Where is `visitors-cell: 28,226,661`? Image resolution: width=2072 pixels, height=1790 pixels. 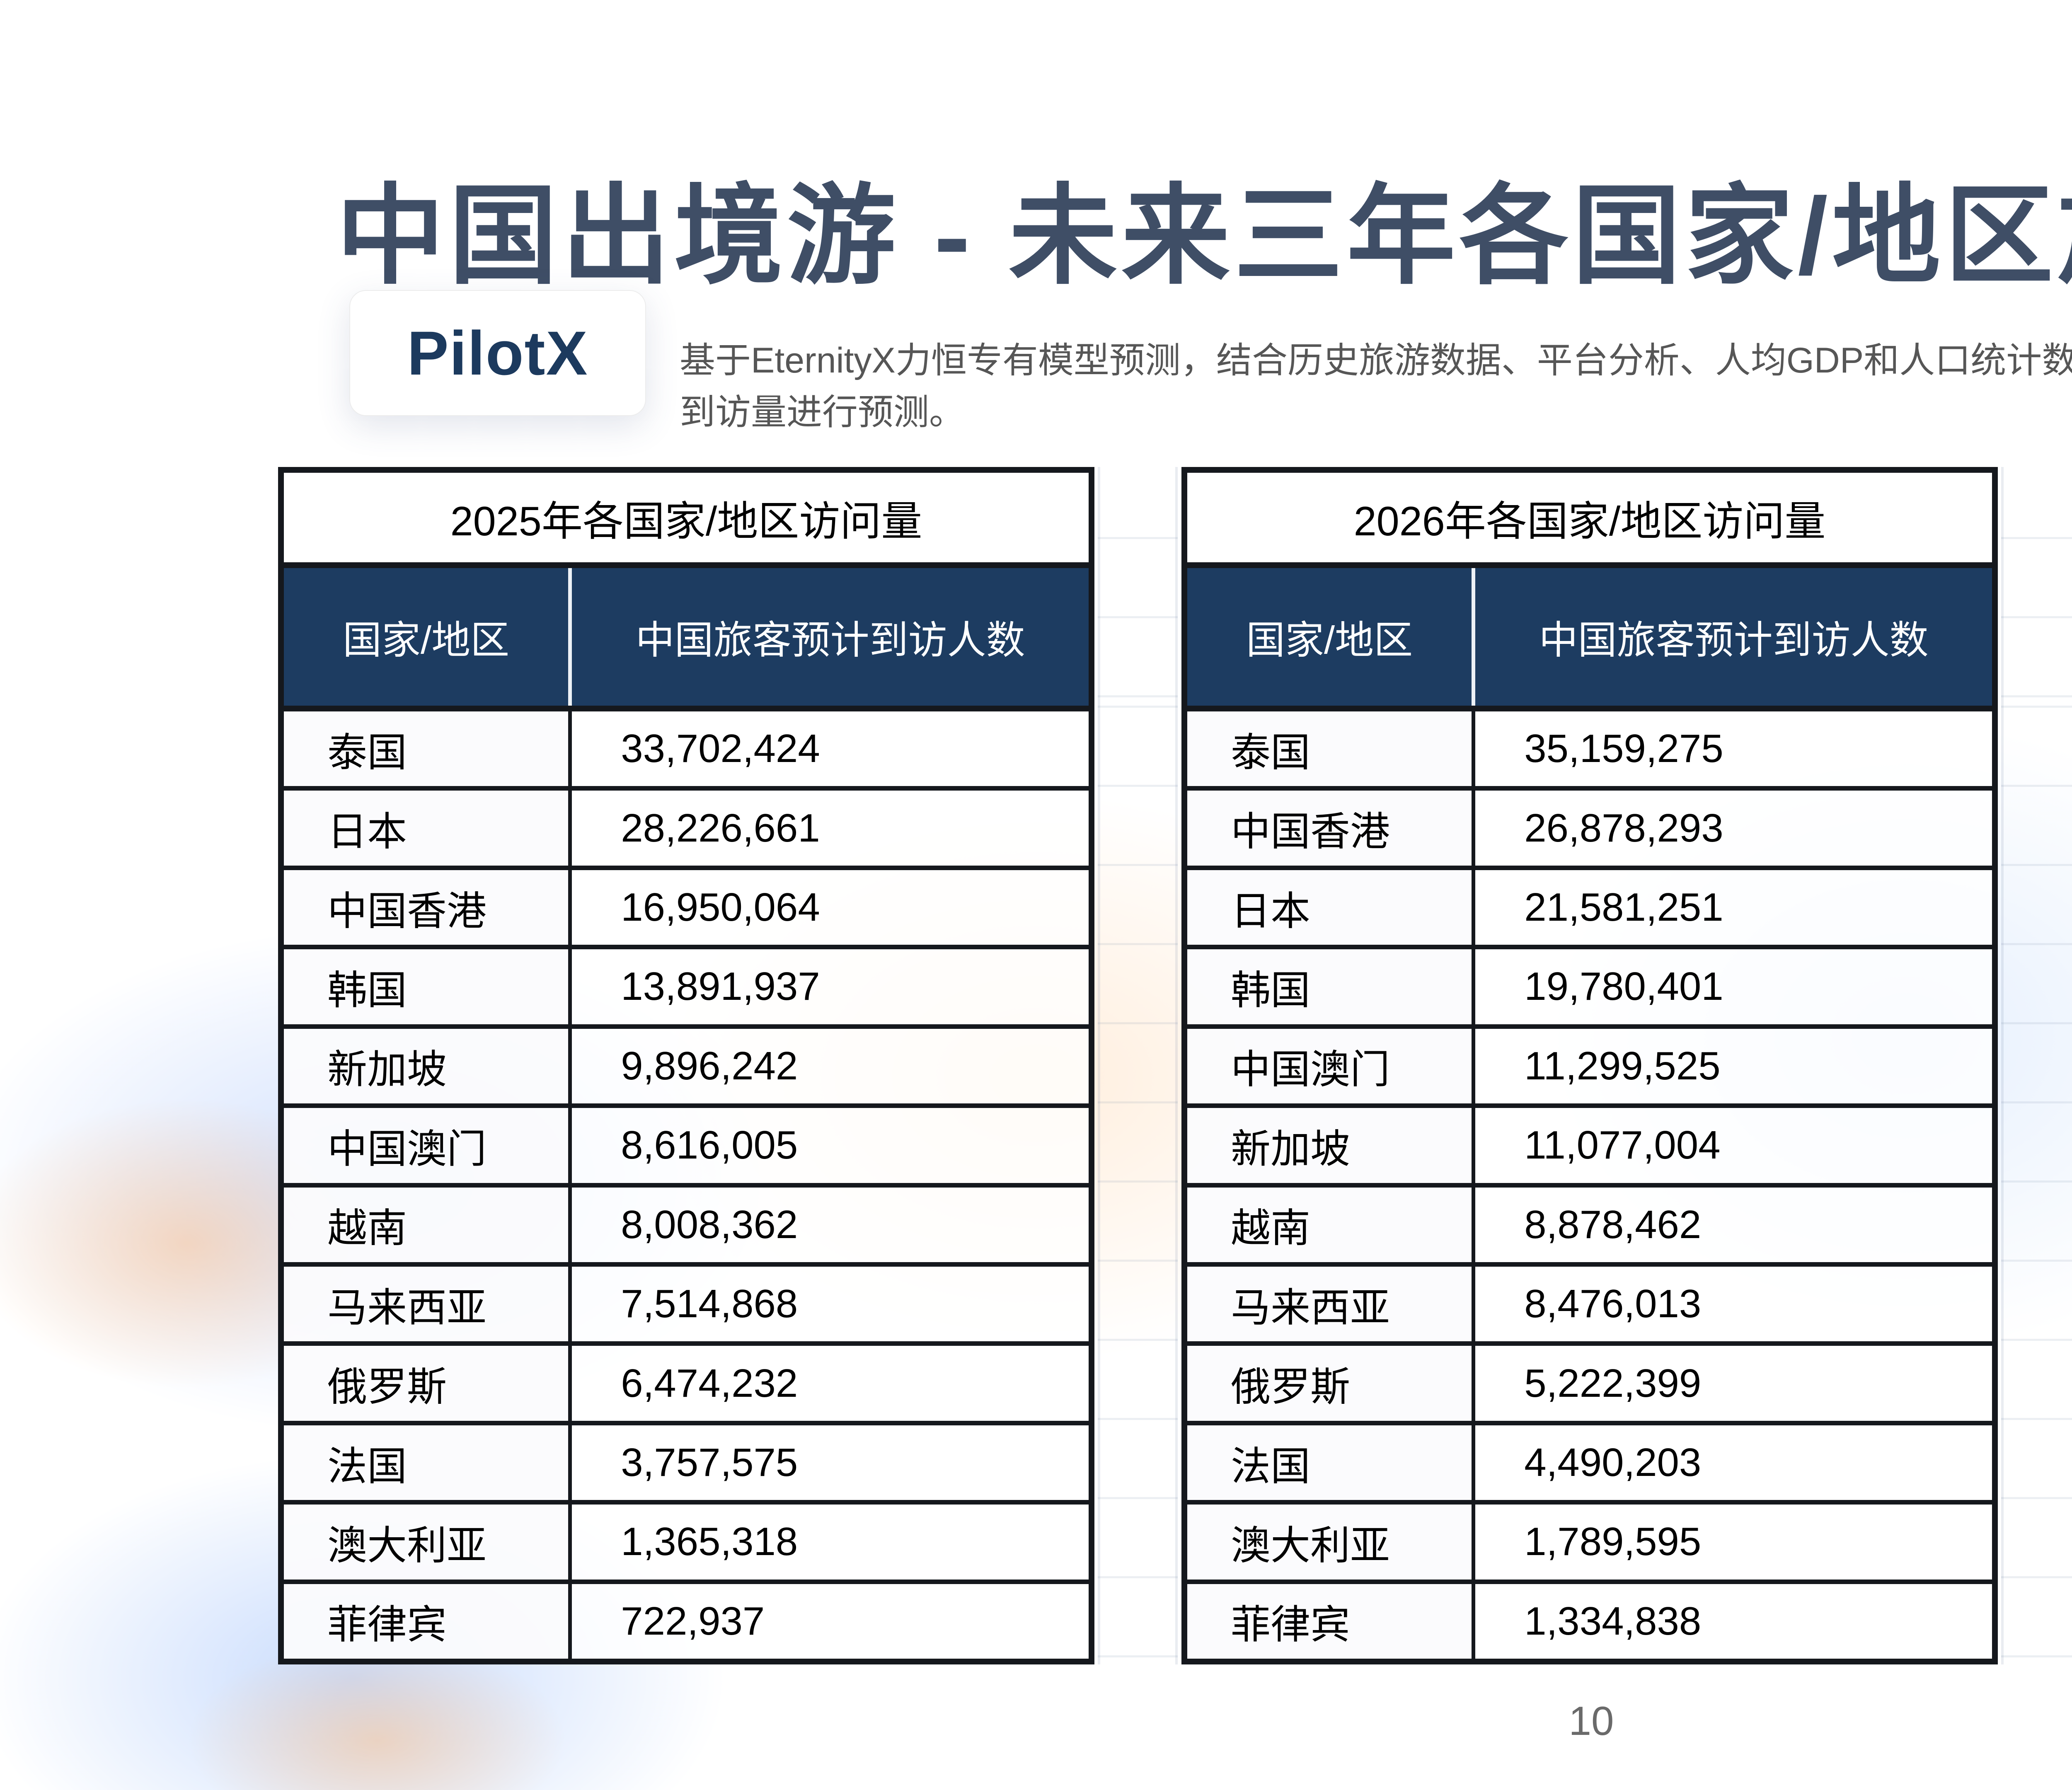 visitors-cell: 28,226,661 is located at coordinates (830, 829).